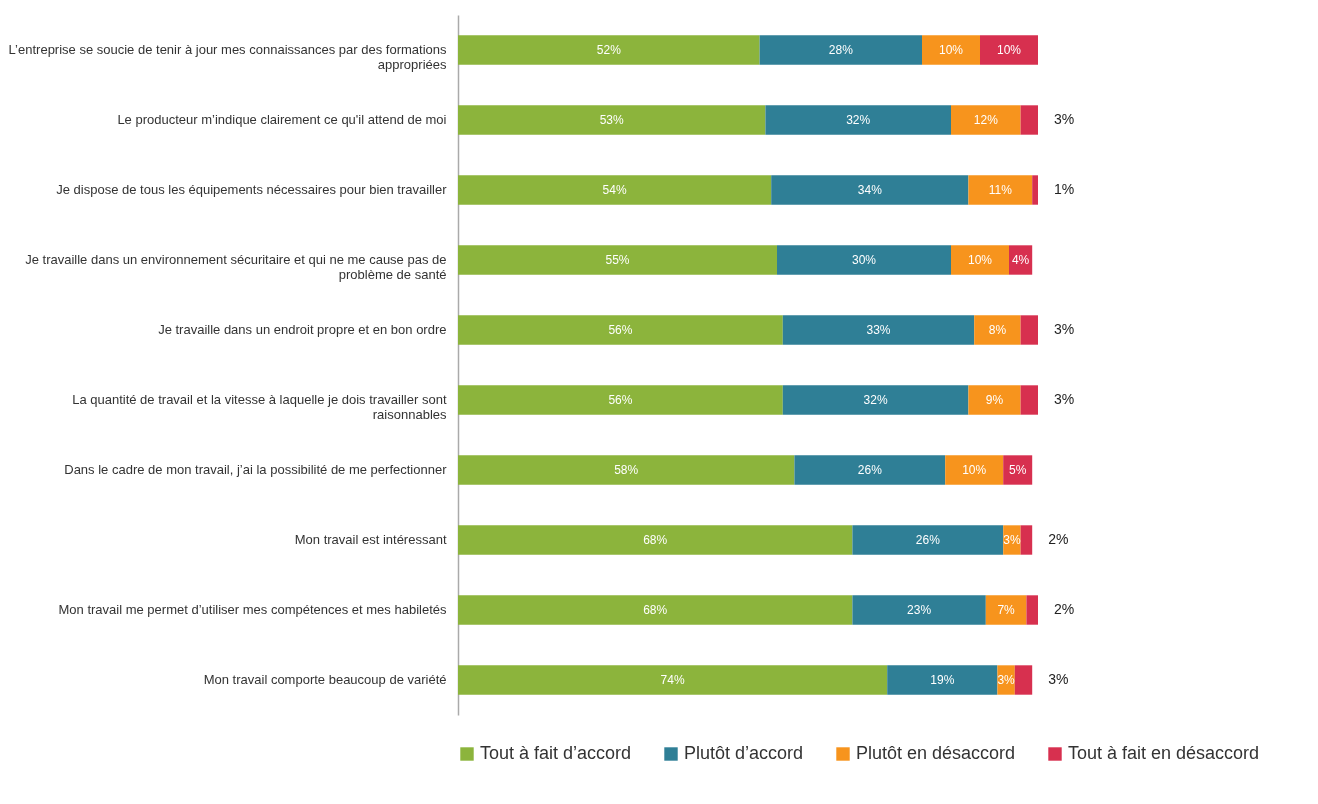 Image resolution: width=1318 pixels, height=804 pixels. Describe the element at coordinates (1064, 189) in the screenshot. I see `data-label: 1%` at that location.